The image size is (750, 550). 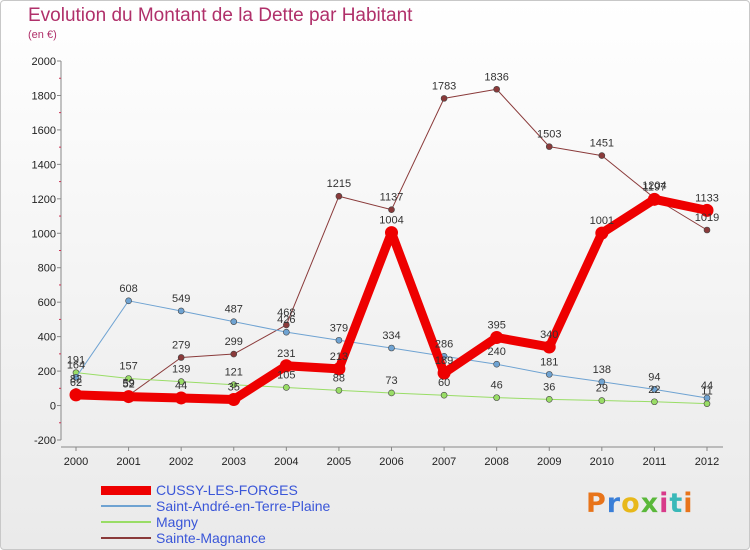 What do you see at coordinates (602, 144) in the screenshot?
I see `data-label-sainte-magnance: 1451` at bounding box center [602, 144].